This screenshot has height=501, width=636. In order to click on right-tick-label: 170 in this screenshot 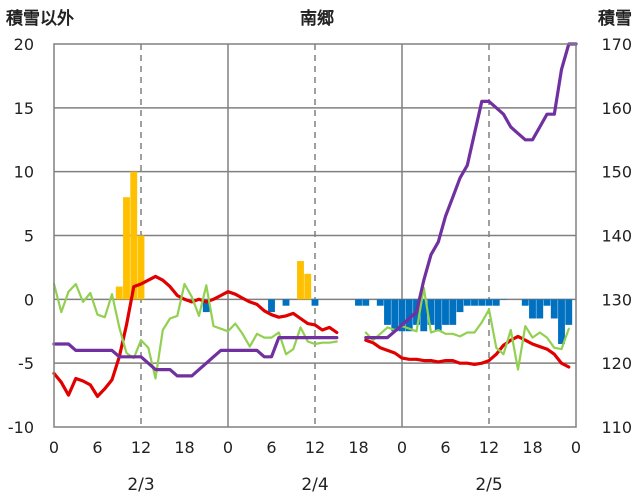, I will do `click(616, 44)`.